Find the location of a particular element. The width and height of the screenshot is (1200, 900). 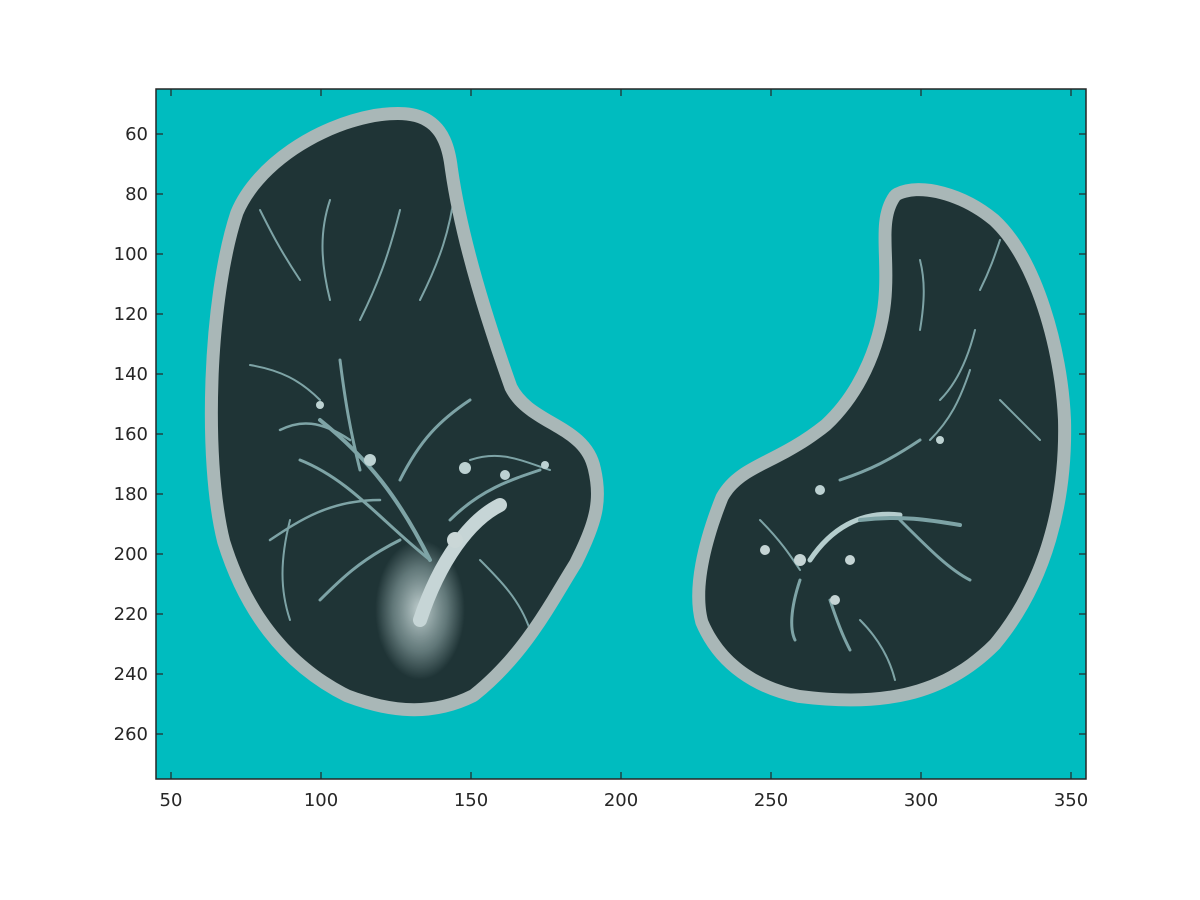

x-tick-label: 300 is located at coordinates (921, 800).